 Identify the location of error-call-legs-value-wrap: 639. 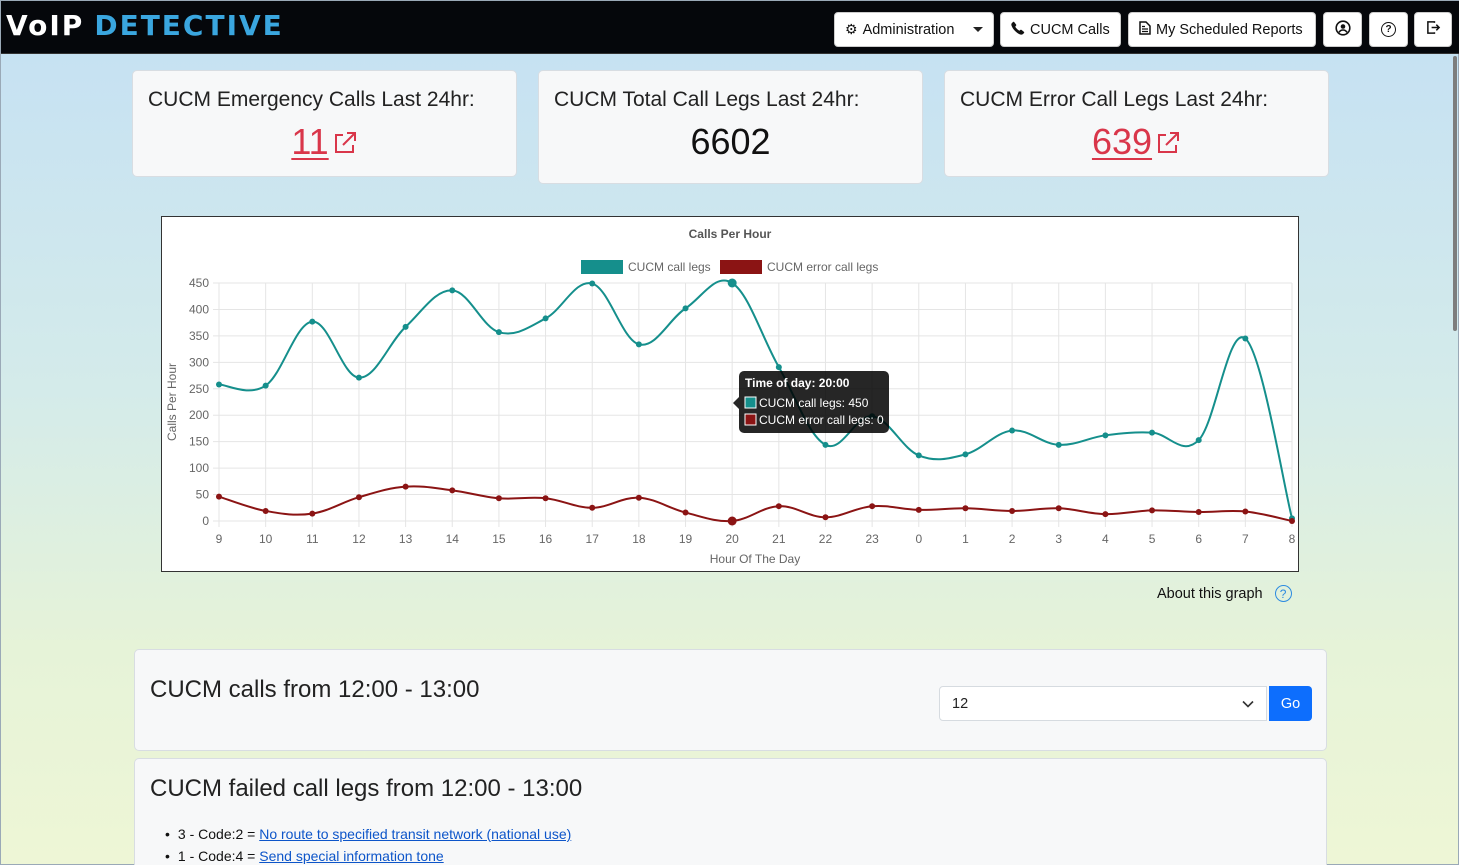
(1136, 143).